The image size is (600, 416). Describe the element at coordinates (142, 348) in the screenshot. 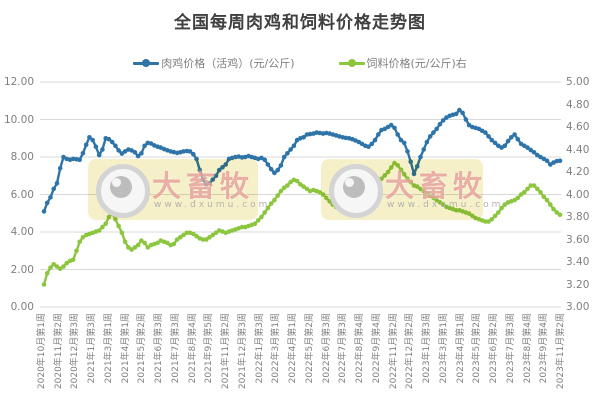

I see `x-axis-tick-label: 2021年5月第2周` at that location.